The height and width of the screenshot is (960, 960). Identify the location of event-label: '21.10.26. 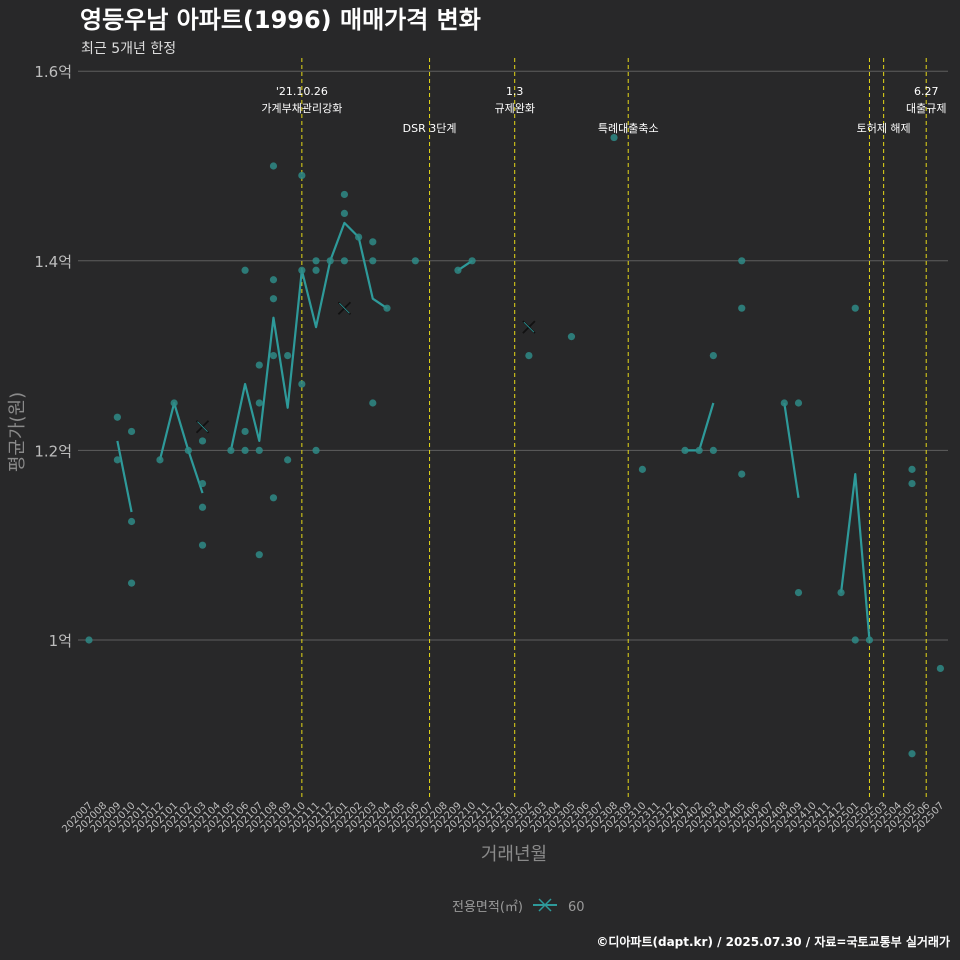
(302, 91).